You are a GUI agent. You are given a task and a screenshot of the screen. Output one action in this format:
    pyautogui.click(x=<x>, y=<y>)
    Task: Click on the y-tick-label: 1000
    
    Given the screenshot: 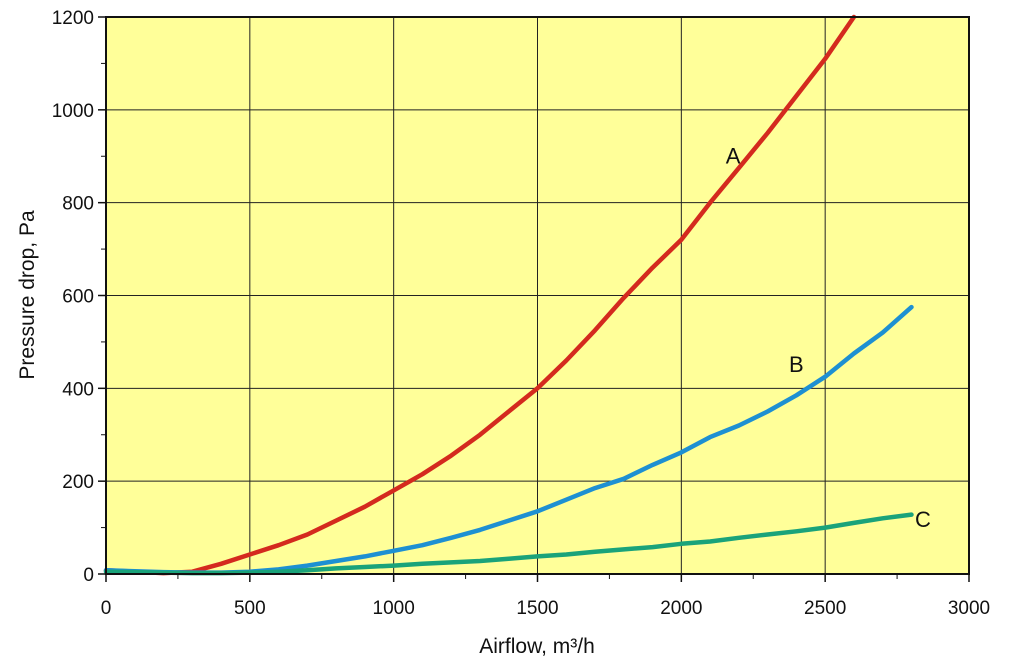 What is the action you would take?
    pyautogui.click(x=73, y=111)
    